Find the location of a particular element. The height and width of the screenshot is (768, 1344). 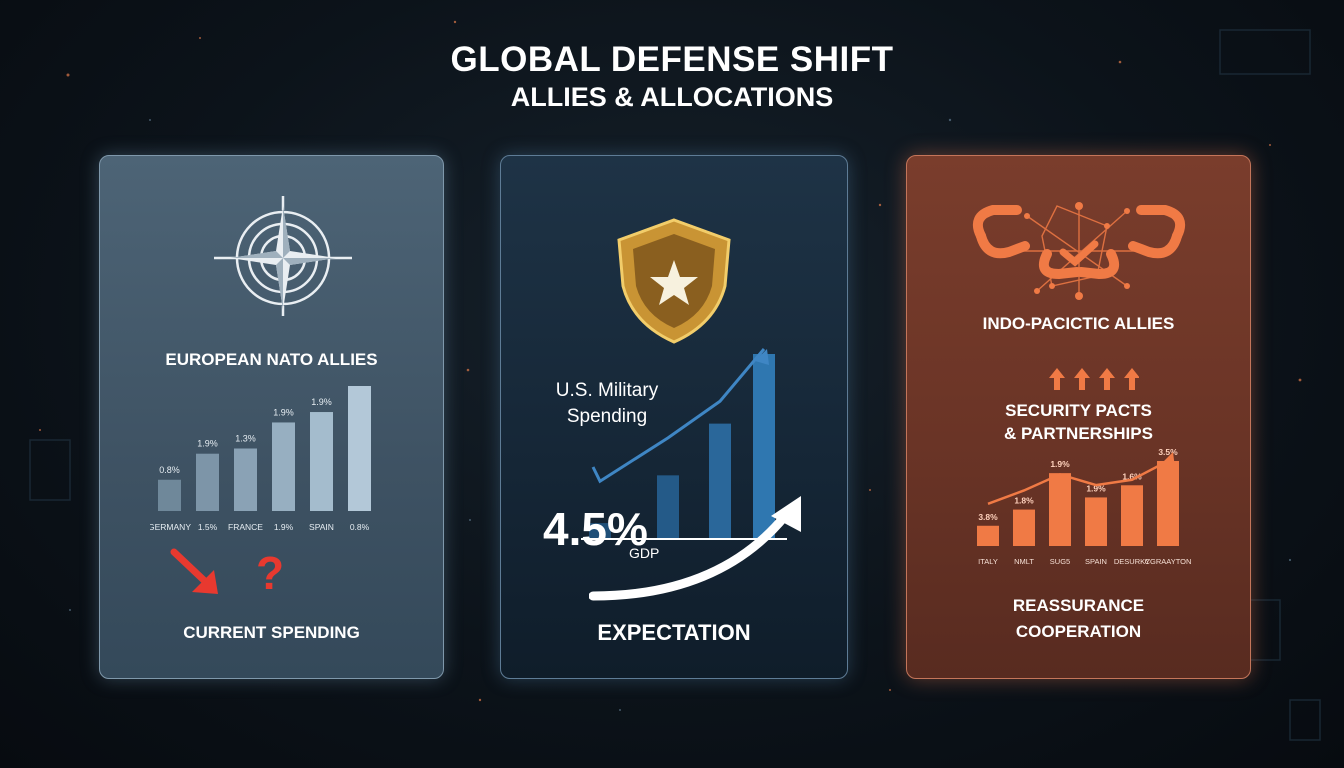

category-label: 1.9% is located at coordinates (284, 527).